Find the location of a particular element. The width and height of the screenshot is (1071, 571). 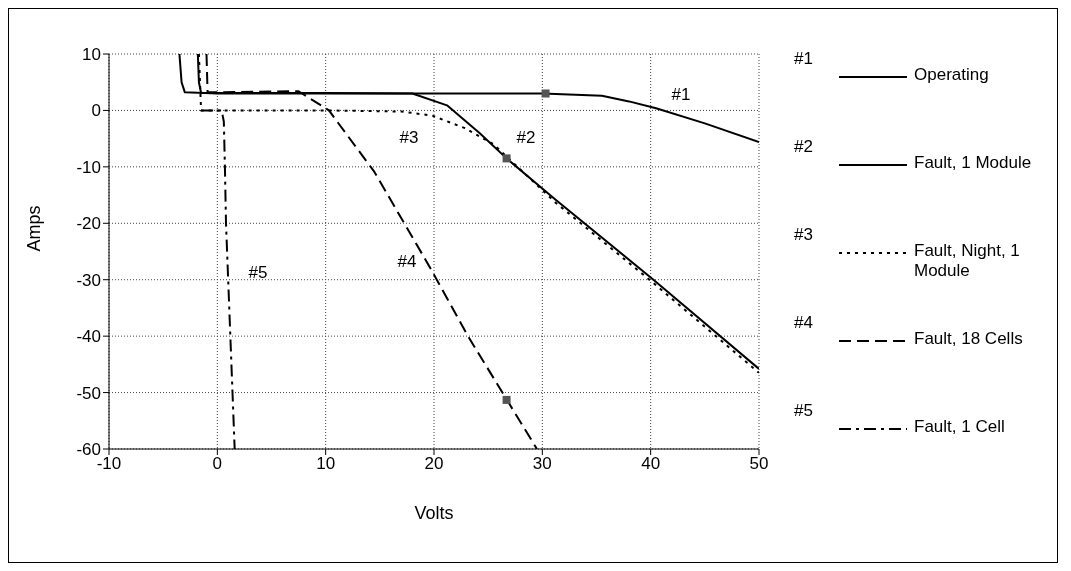

y-tick-label: -40 is located at coordinates (88, 337).